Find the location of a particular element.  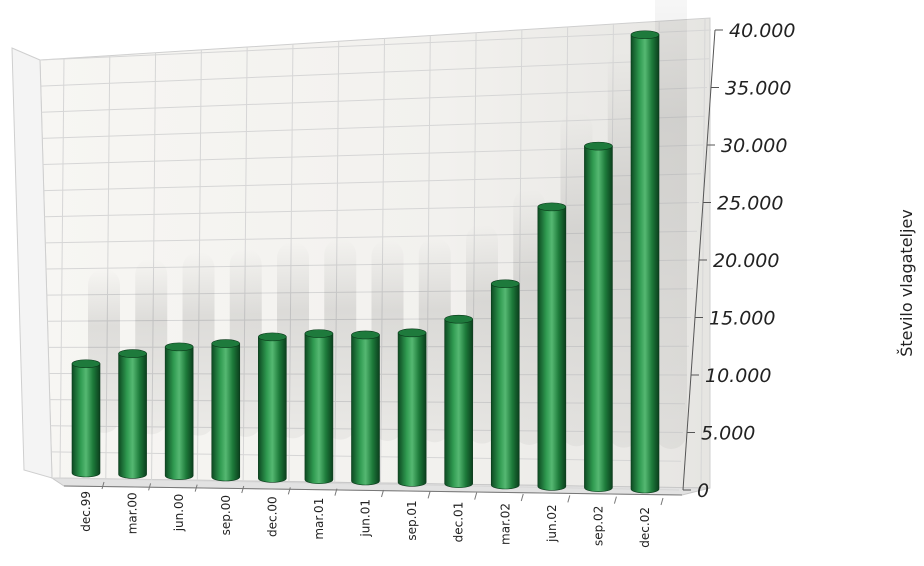

x-tick-label: jun.02 is located at coordinates (552, 523).